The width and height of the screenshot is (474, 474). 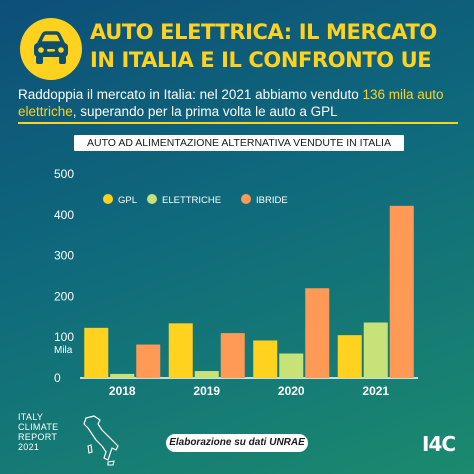 I want to click on report-name: ITALY CLIMATE REPORT 2021, so click(x=50, y=432).